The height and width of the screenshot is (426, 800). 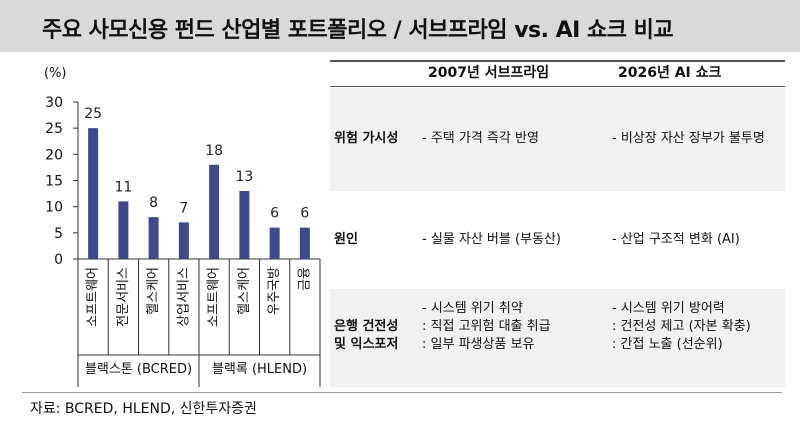 What do you see at coordinates (668, 308) in the screenshot?
I see `cell-line: - 시스템 위기 방어력` at bounding box center [668, 308].